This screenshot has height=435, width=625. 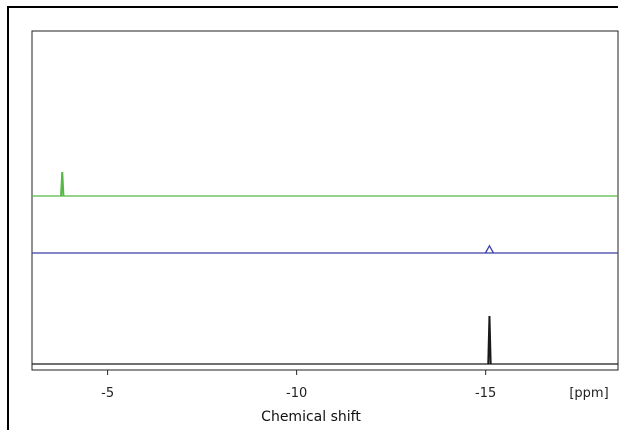 What do you see at coordinates (107, 393) in the screenshot?
I see `x-tick-label: -5` at bounding box center [107, 393].